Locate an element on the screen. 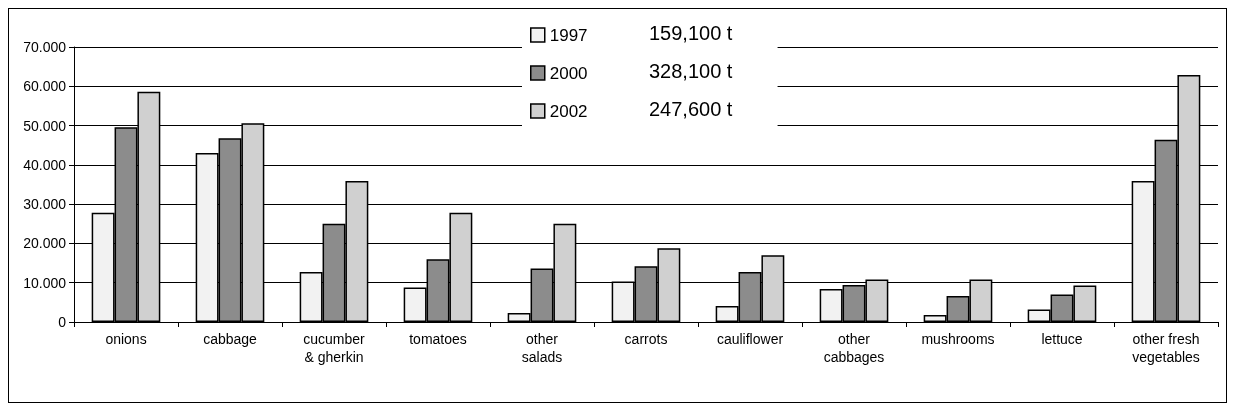 This screenshot has height=411, width=1235. y-tick-label: 70.000 is located at coordinates (45, 47).